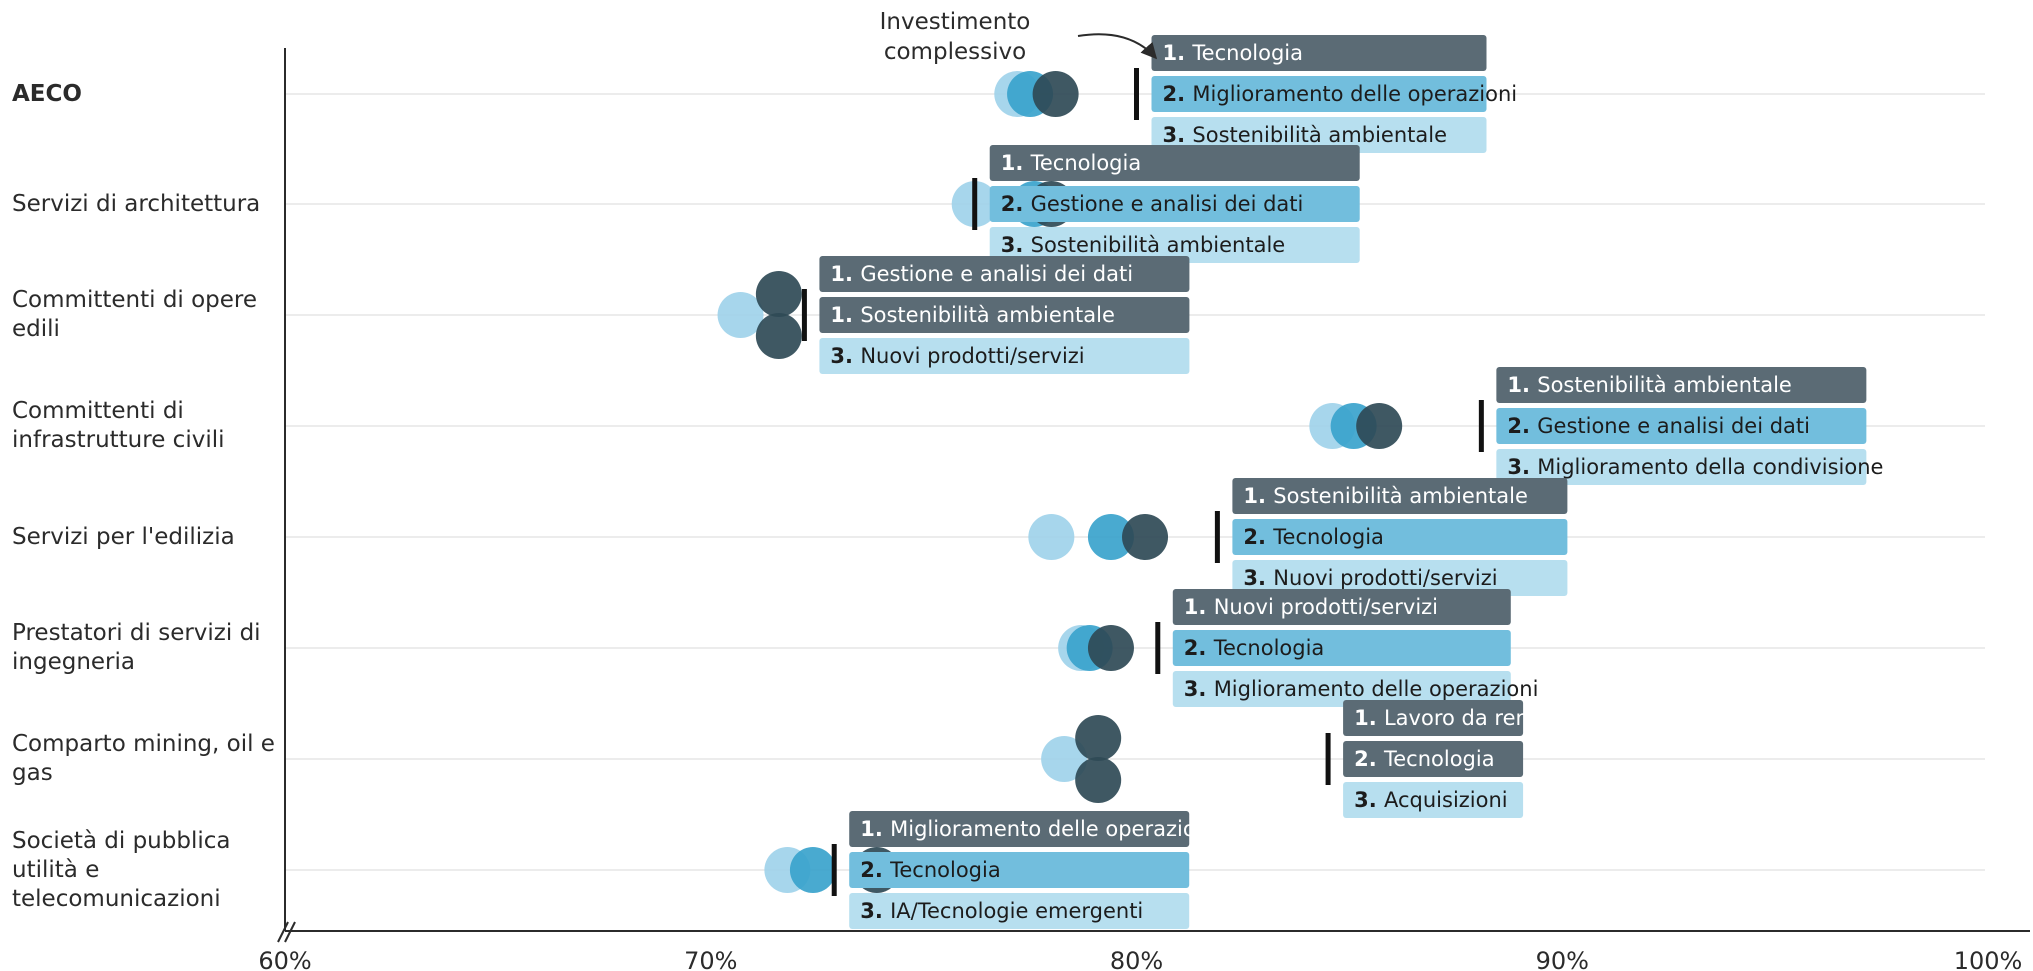 Image resolution: width=2033 pixels, height=971 pixels. I want to click on category-label: Comparto mining, oil e gas, so click(143, 758).